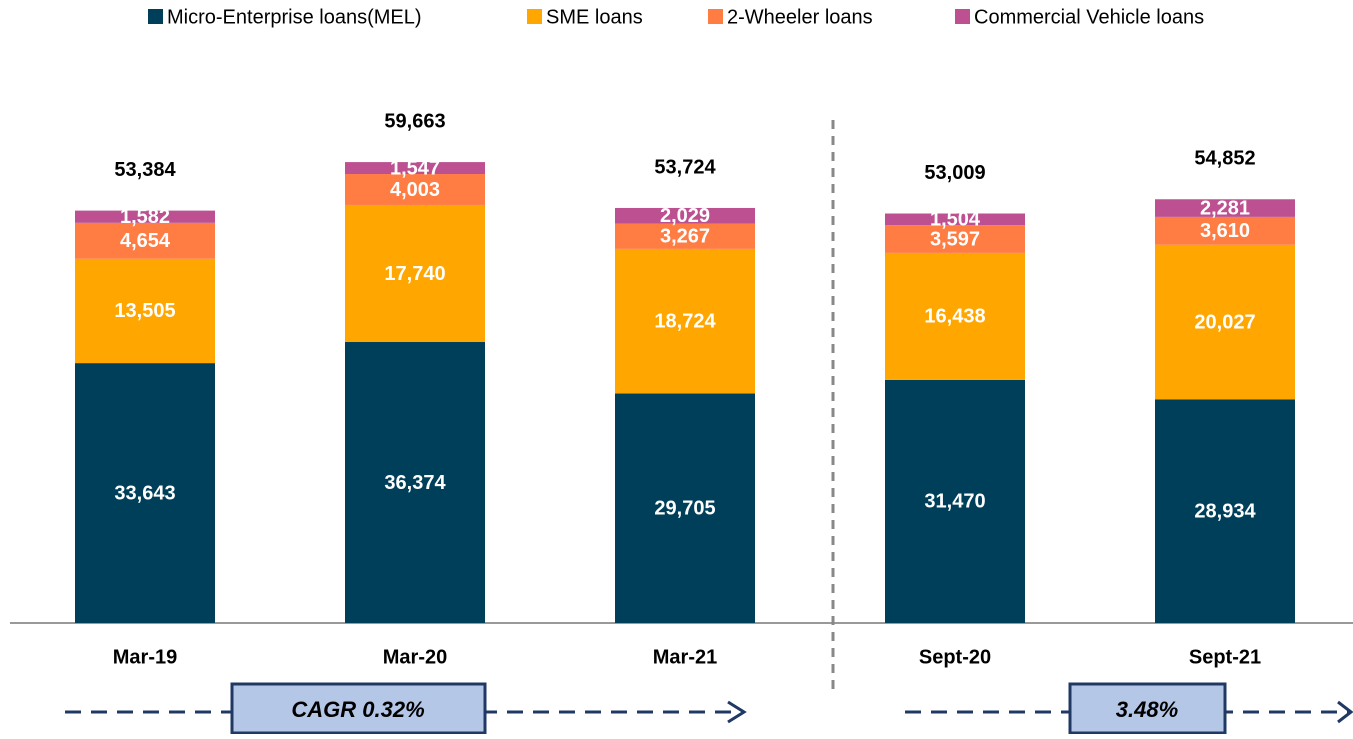 The image size is (1353, 739). I want to click on x-tick-label: Mar-21, so click(685, 657).